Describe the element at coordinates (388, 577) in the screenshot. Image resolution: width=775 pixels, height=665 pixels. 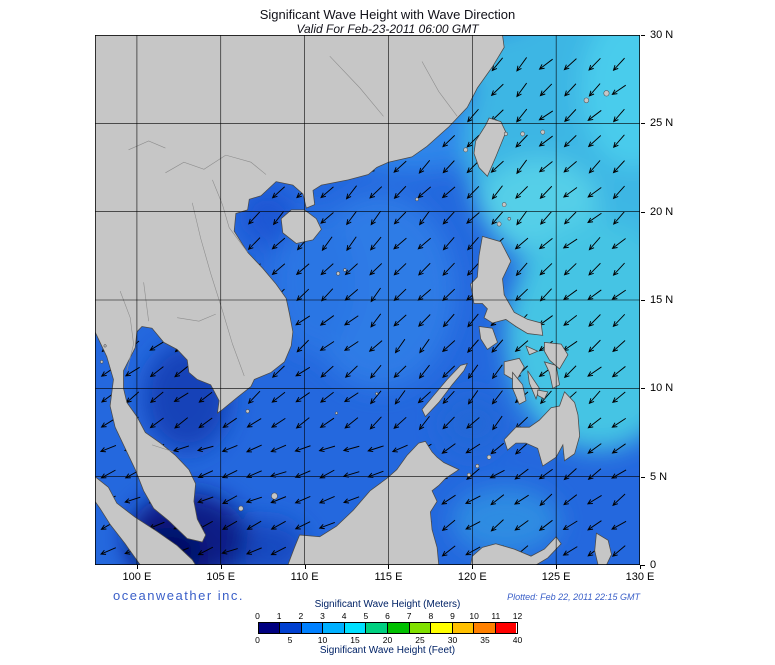
I see `x-tick-label: 115 E` at that location.